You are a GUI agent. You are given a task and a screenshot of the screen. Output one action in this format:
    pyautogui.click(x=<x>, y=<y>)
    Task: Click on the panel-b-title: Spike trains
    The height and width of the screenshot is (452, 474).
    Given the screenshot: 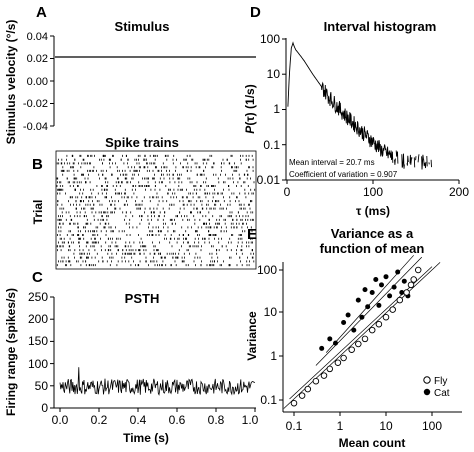 What is the action you would take?
    pyautogui.click(x=142, y=142)
    